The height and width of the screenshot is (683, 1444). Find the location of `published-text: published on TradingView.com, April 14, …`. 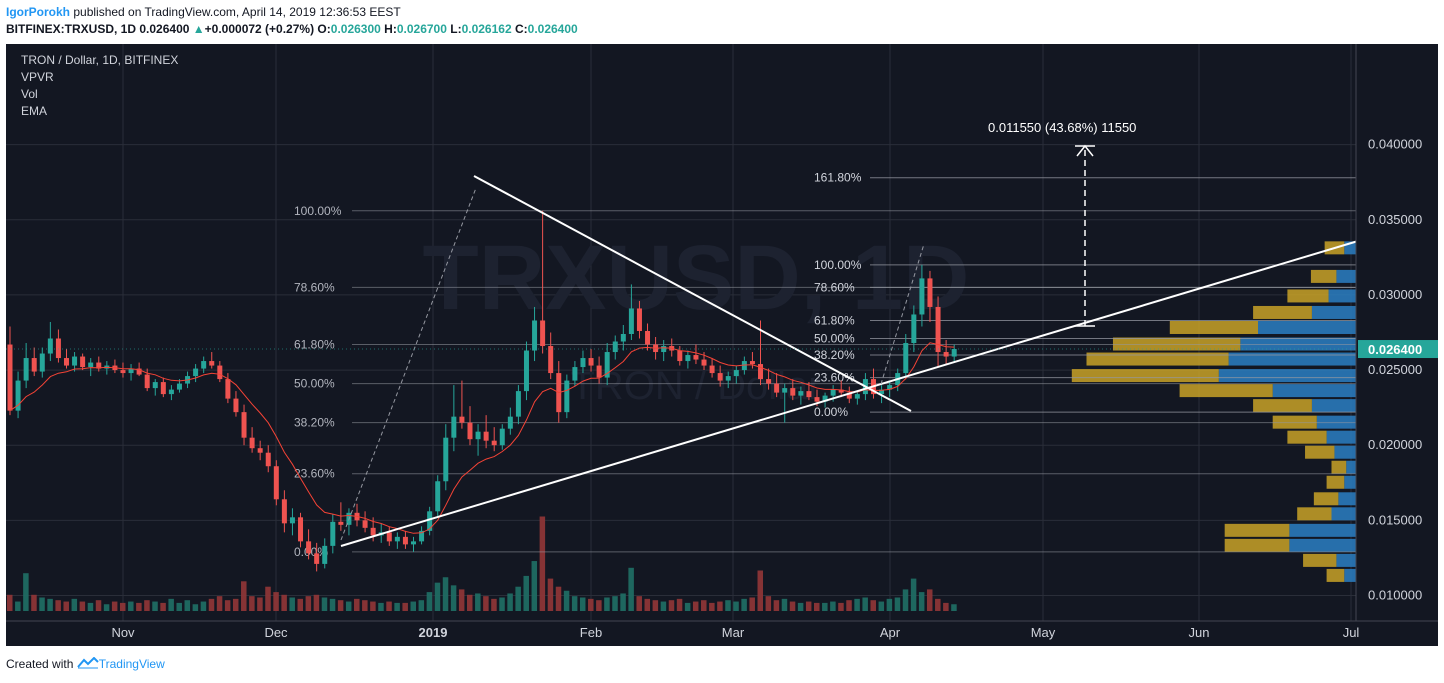

published-text: published on TradingView.com, April 14, … is located at coordinates (235, 12).